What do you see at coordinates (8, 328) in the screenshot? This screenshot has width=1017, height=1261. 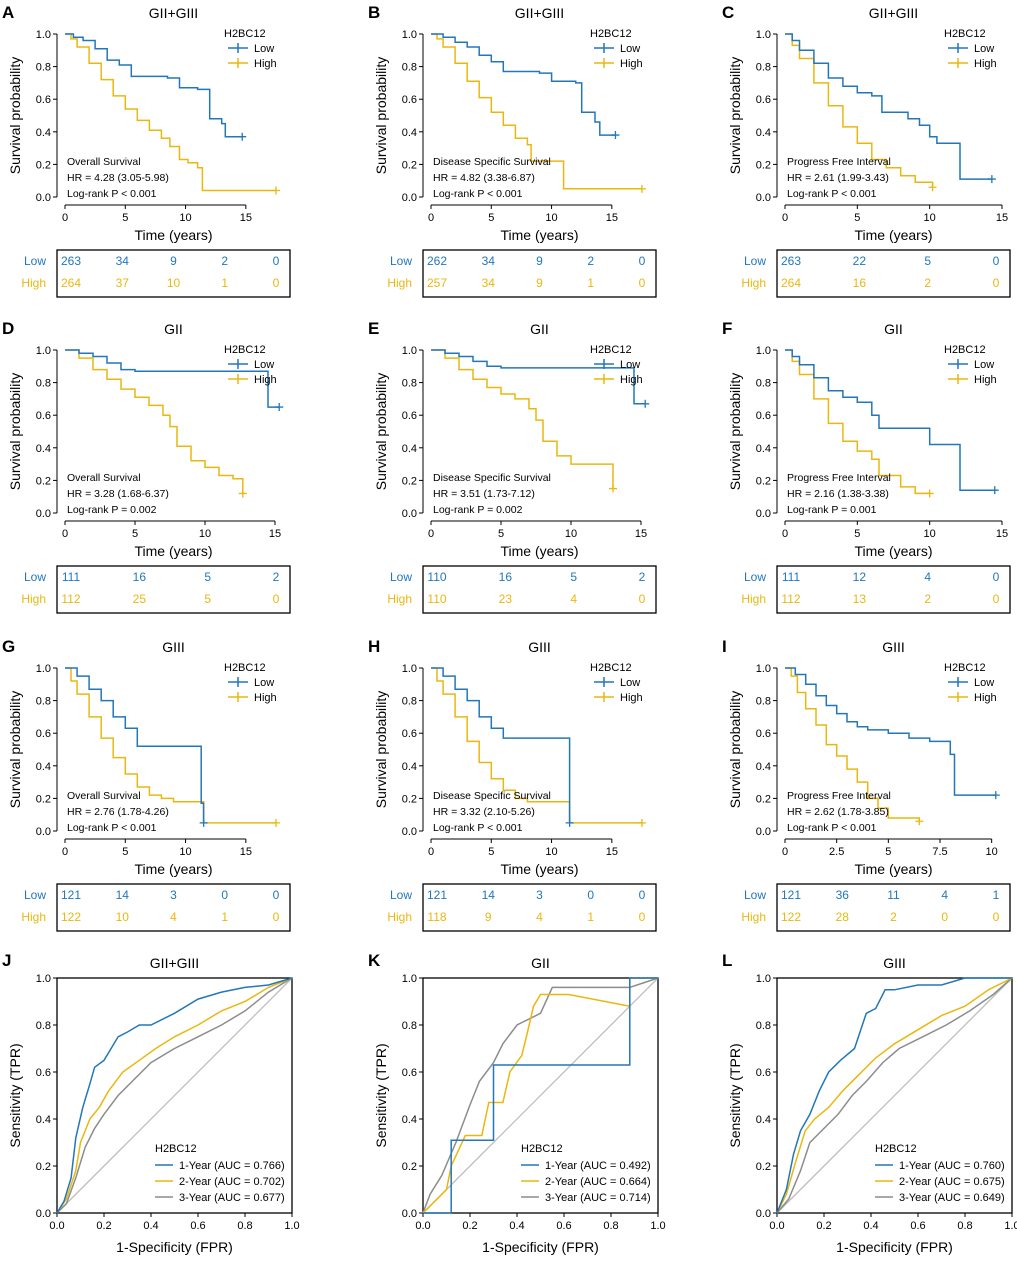 I see `panel-letter: D` at bounding box center [8, 328].